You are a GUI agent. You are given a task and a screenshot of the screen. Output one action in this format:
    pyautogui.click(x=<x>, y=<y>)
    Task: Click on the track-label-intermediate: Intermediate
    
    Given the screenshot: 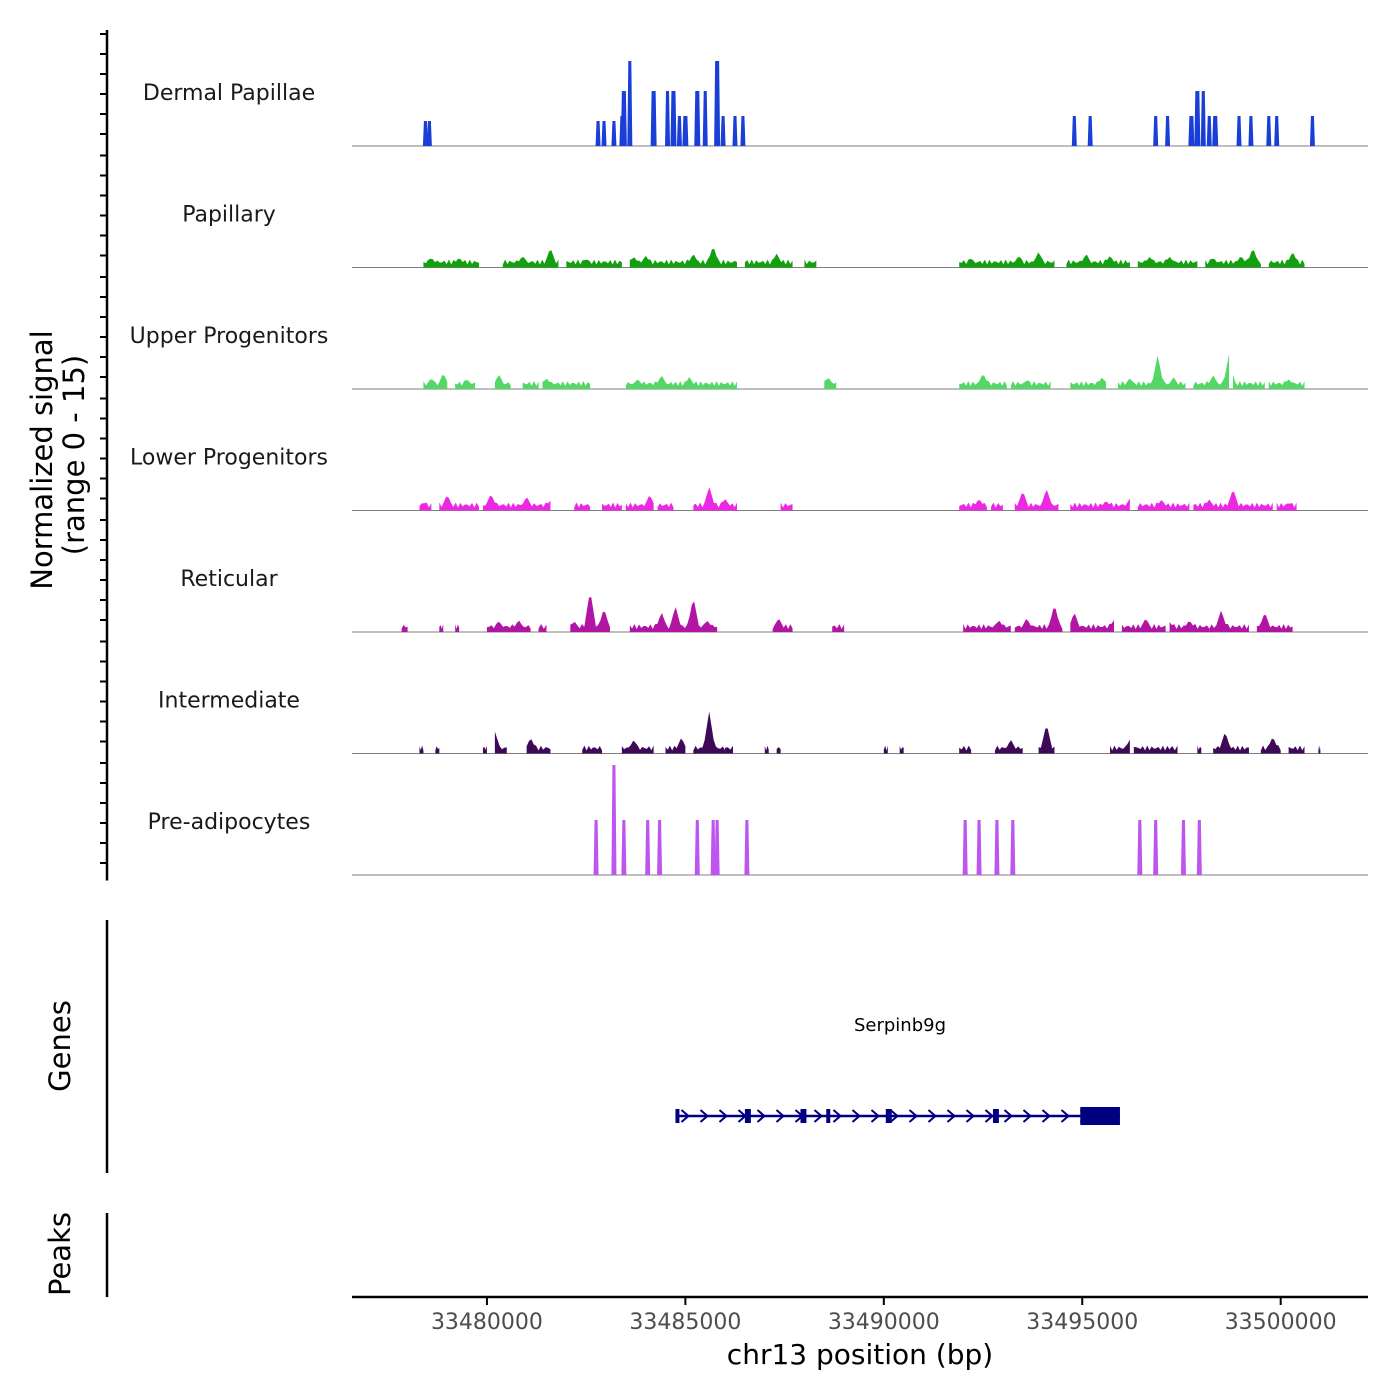 What is the action you would take?
    pyautogui.click(x=229, y=701)
    